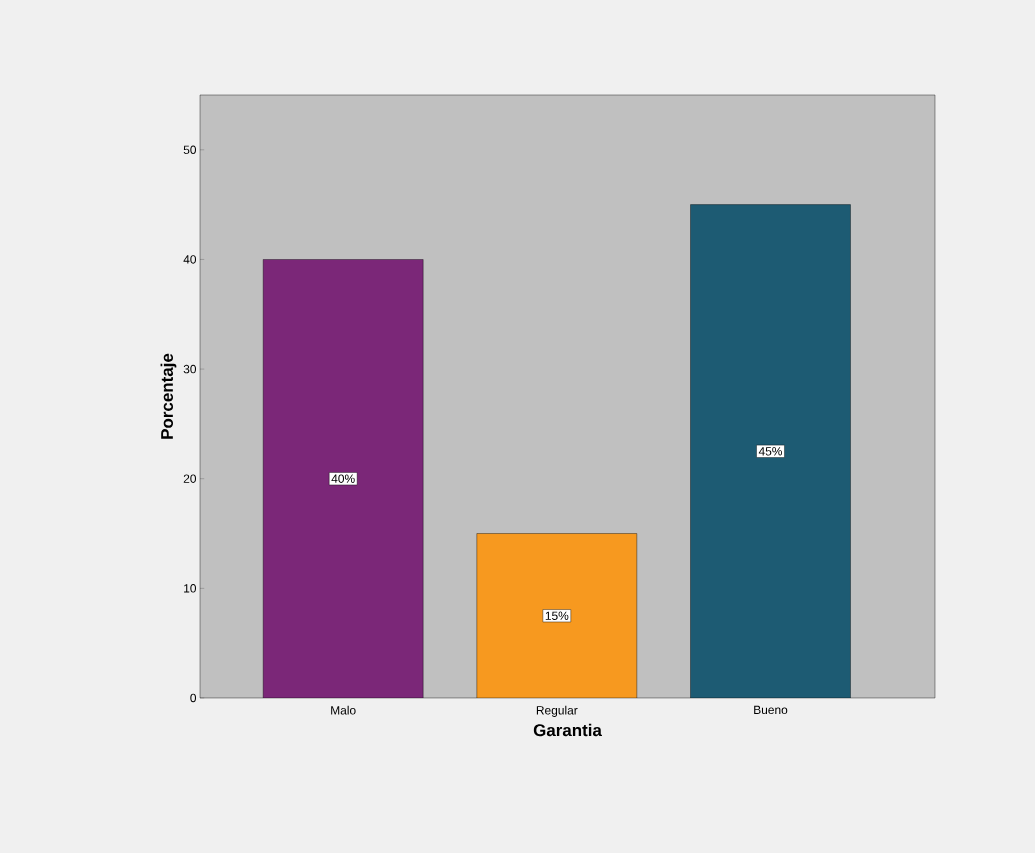 The image size is (1035, 853). Describe the element at coordinates (190, 150) in the screenshot. I see `y-tick-label: 50` at that location.